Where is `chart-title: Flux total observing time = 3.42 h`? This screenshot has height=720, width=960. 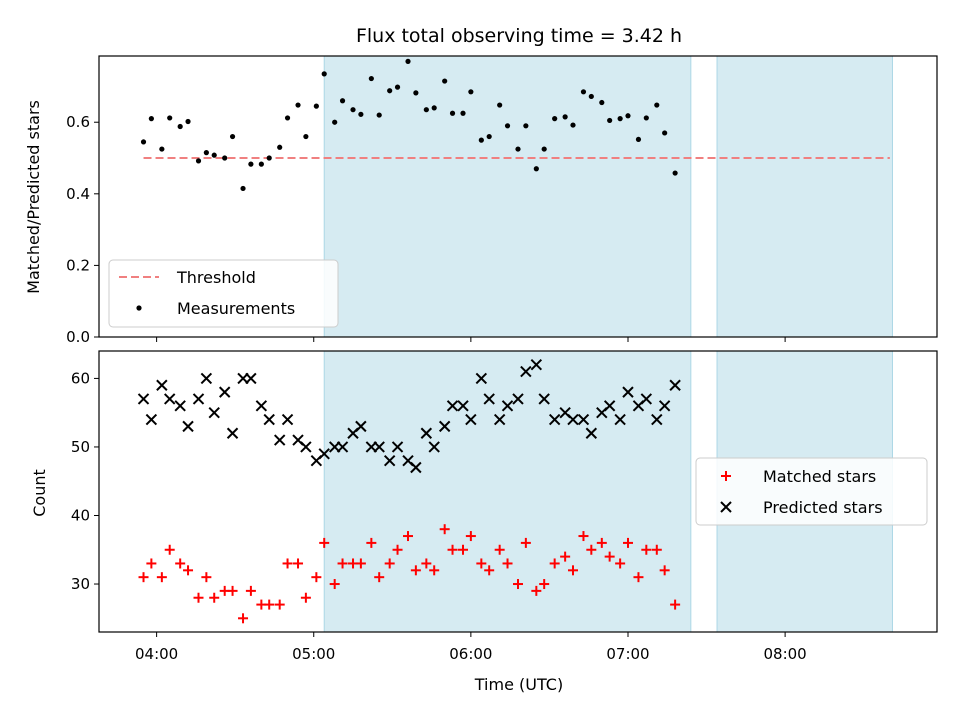 chart-title: Flux total observing time = 3.42 h is located at coordinates (519, 36).